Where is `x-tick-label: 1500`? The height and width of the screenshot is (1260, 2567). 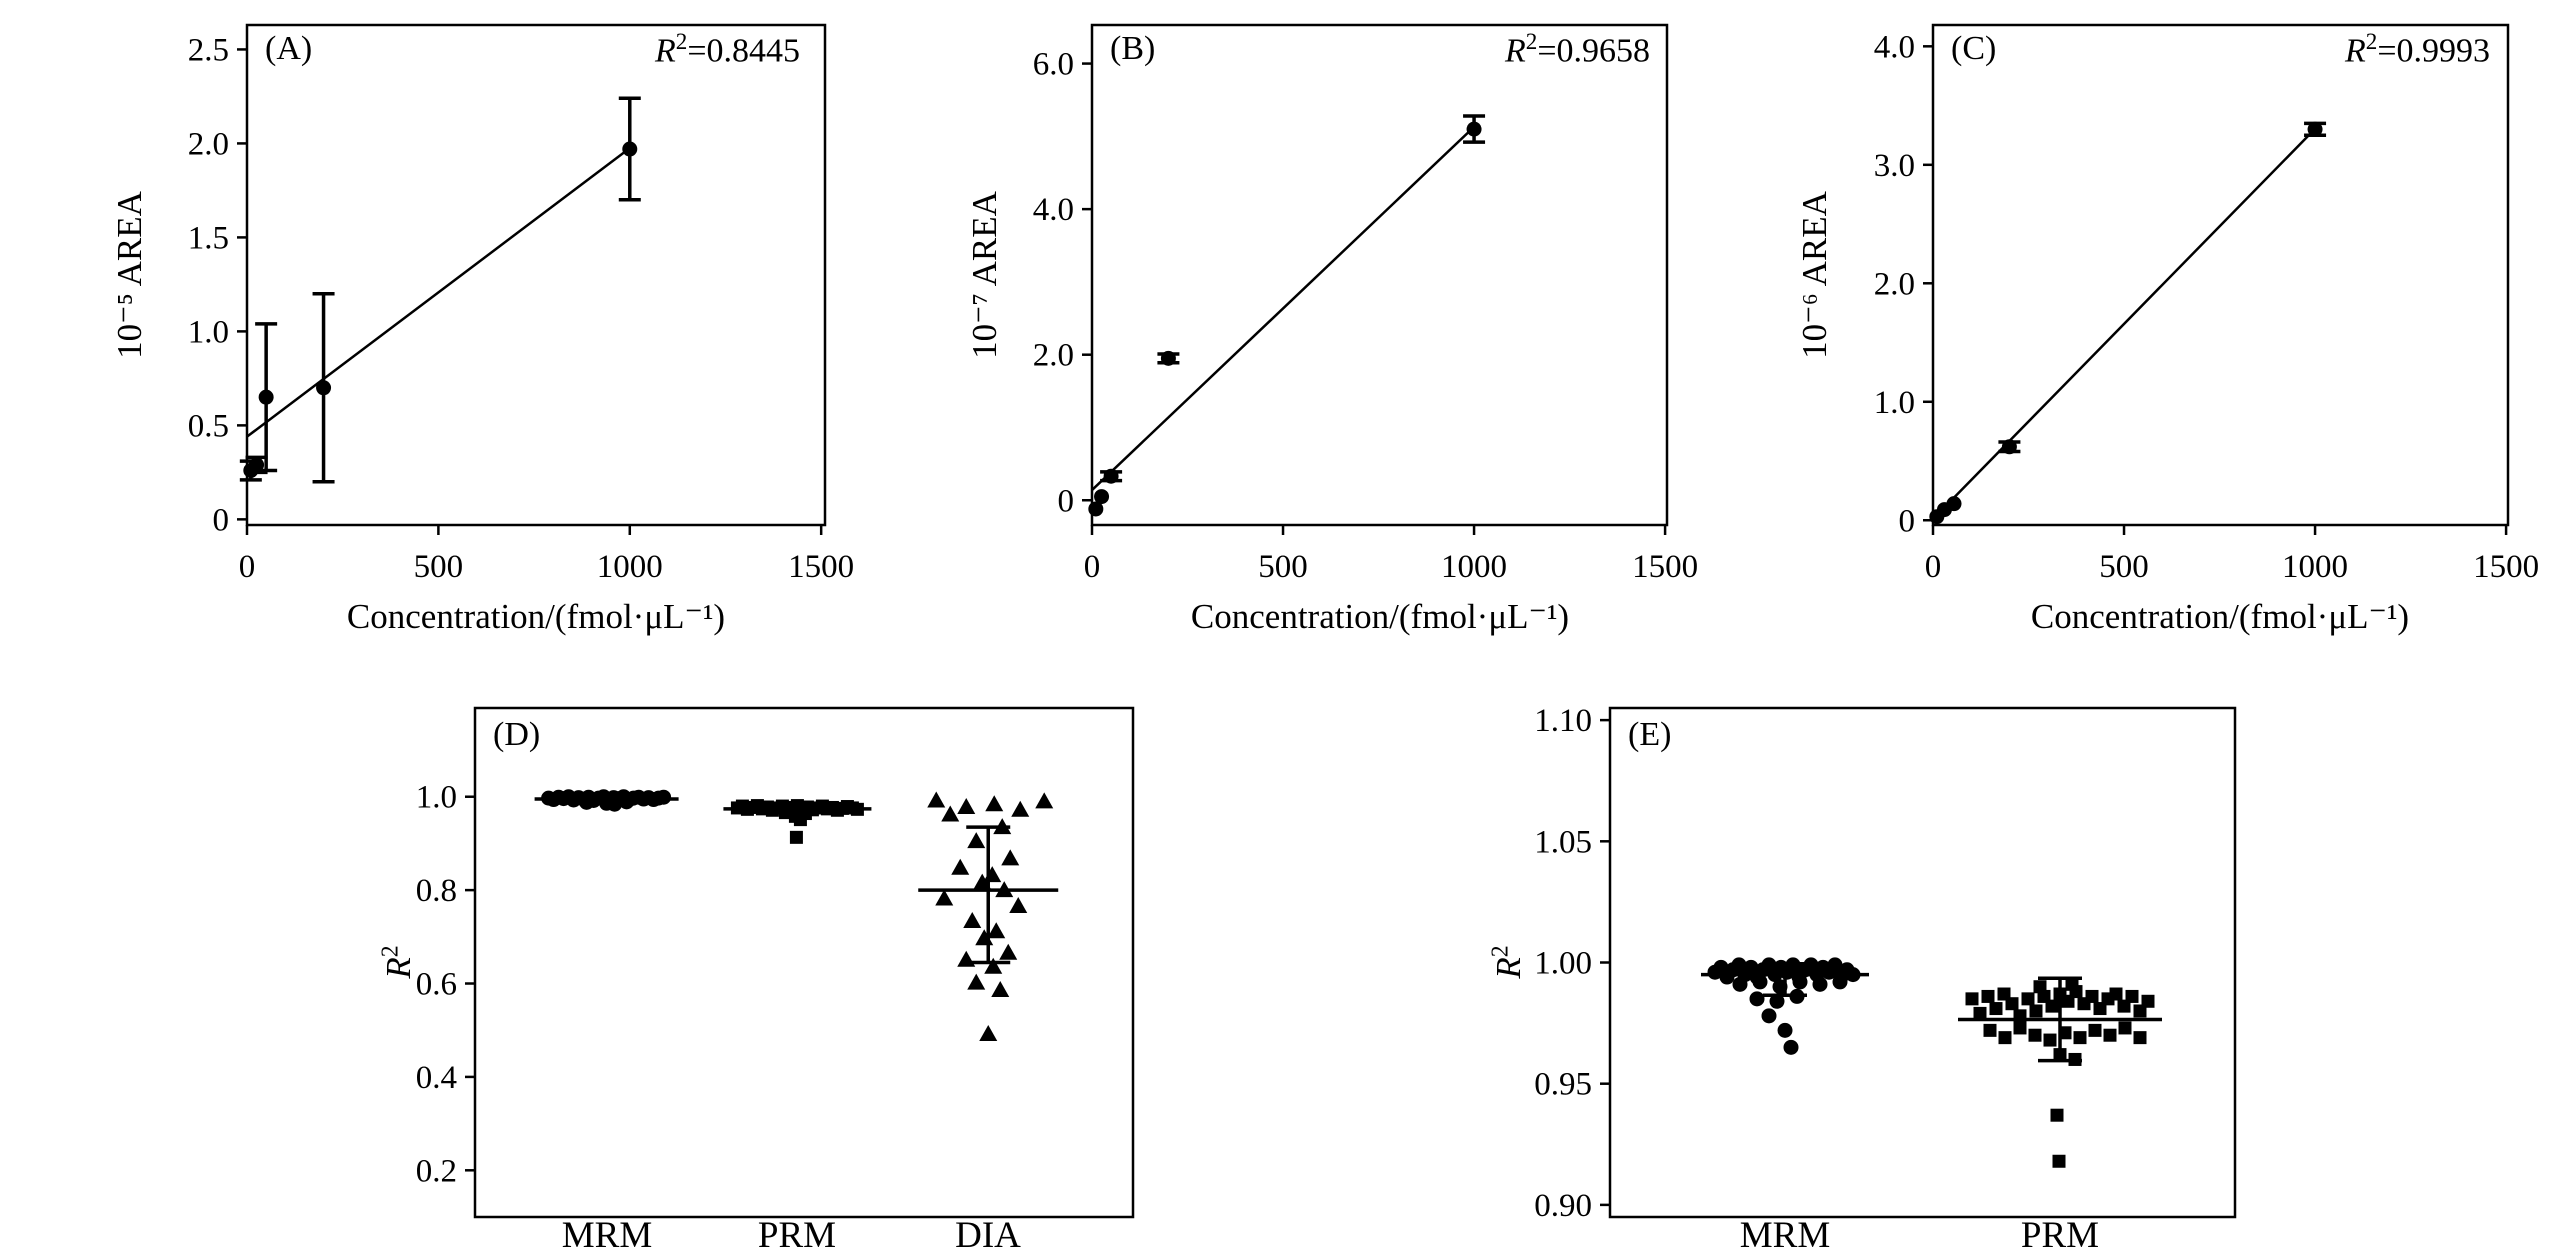 x-tick-label: 1500 is located at coordinates (821, 567).